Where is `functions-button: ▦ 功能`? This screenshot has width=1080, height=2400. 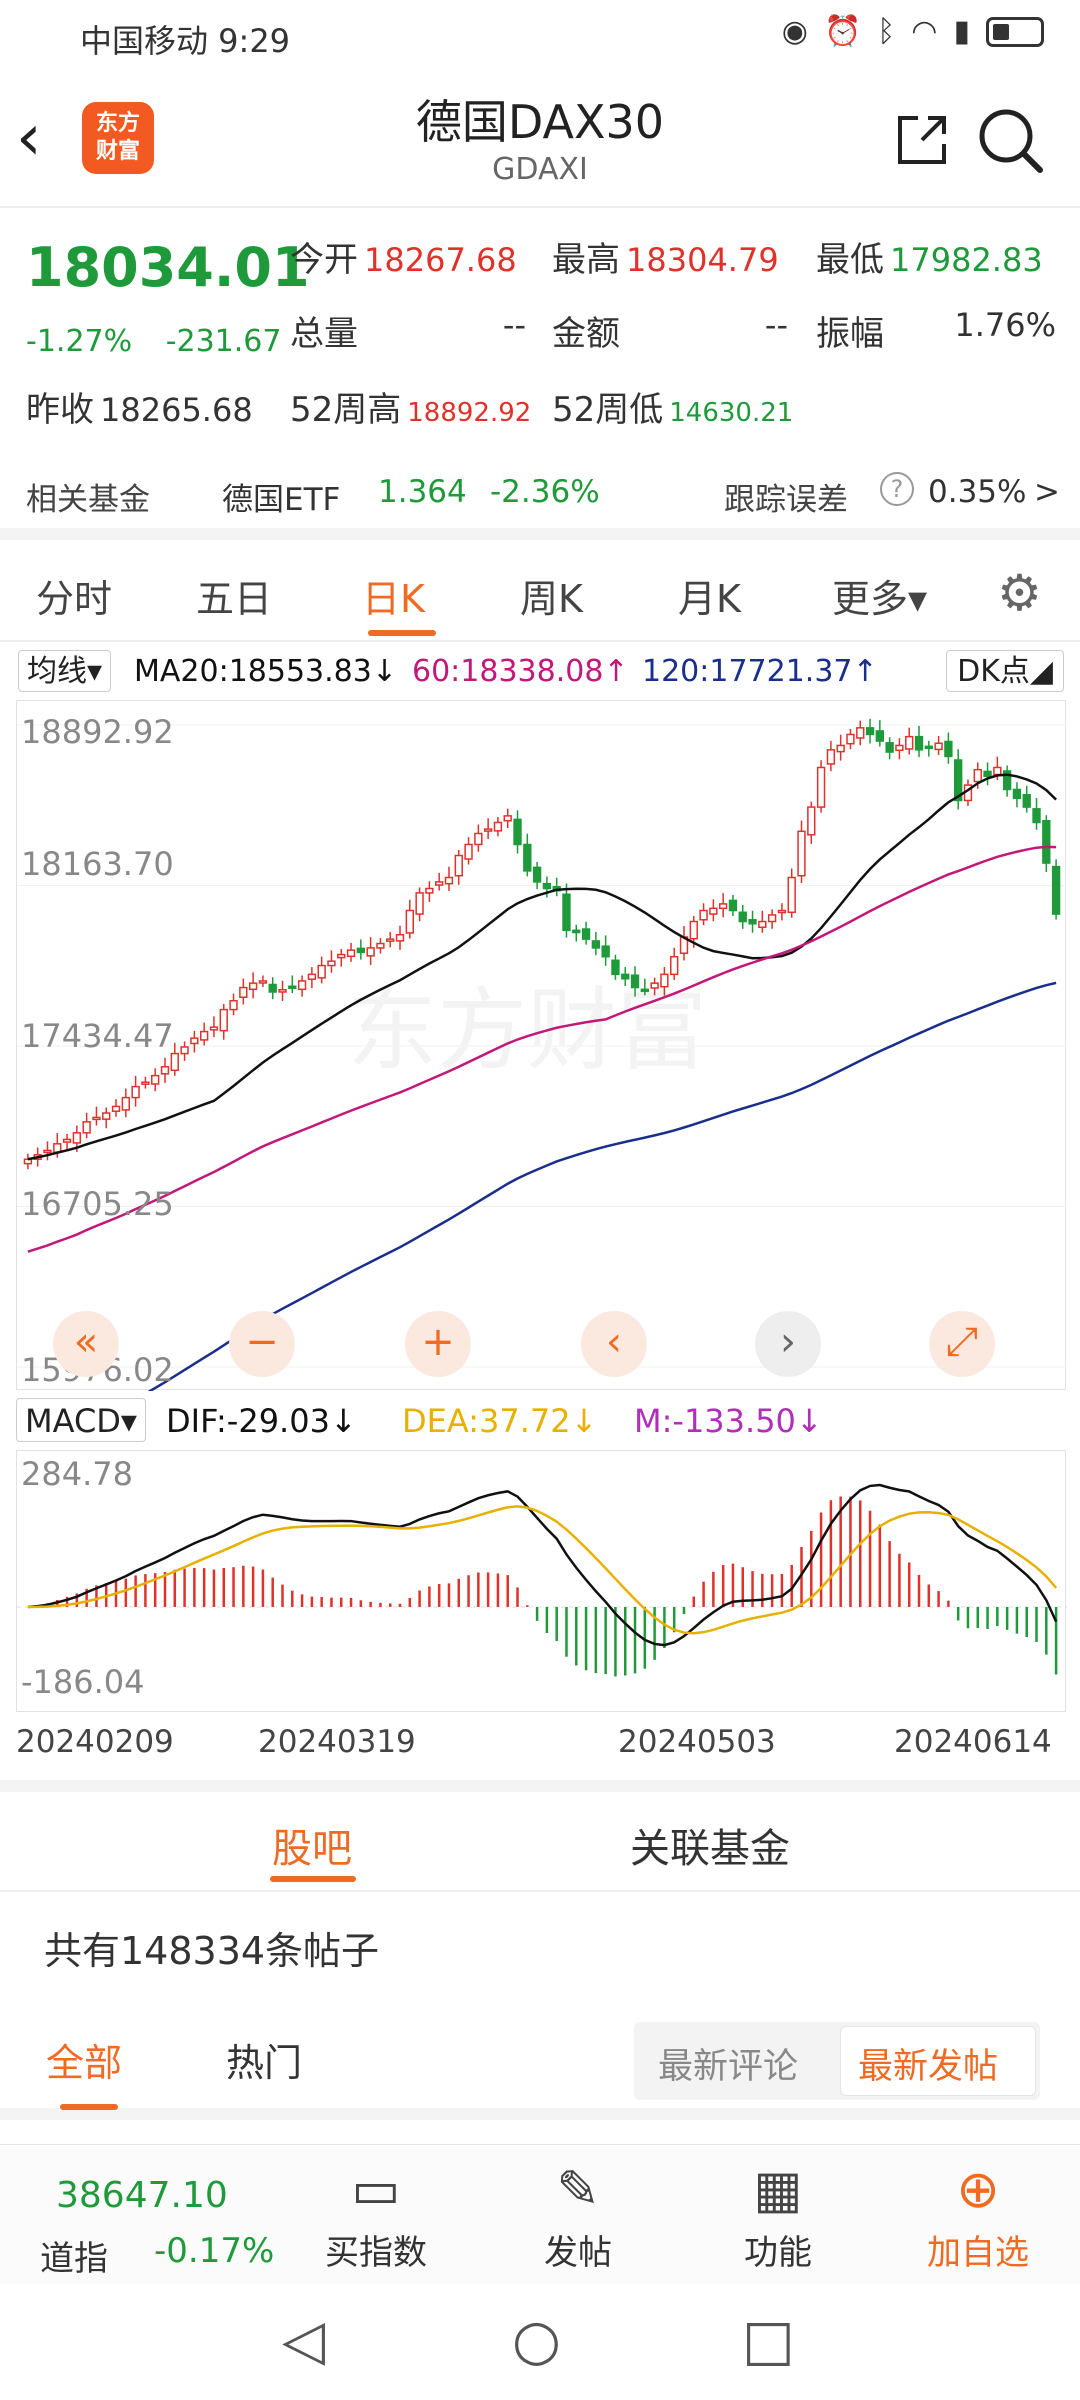 functions-button: ▦ 功能 is located at coordinates (778, 2214).